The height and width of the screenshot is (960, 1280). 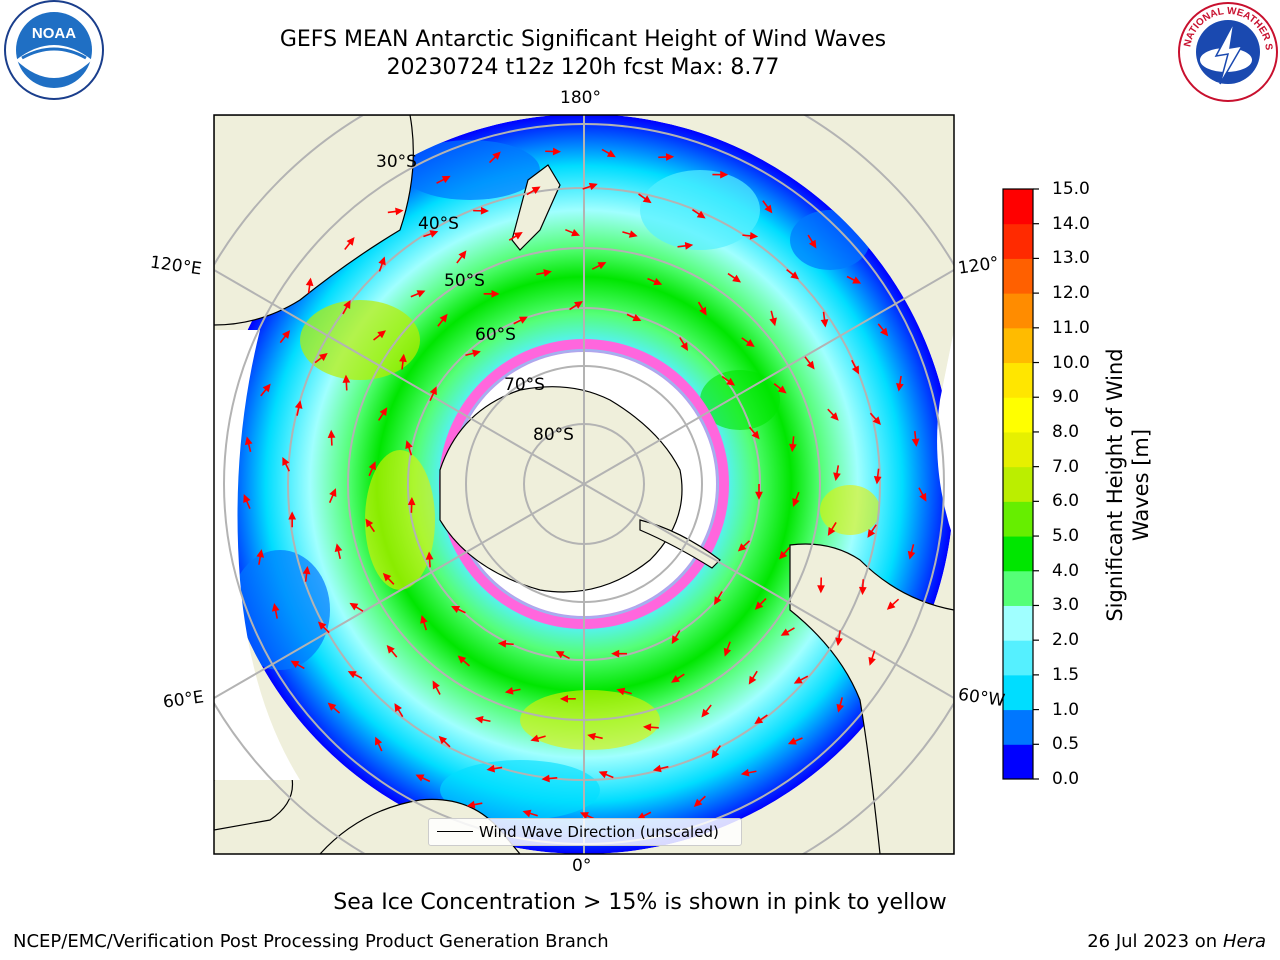 I want to click on svg-text: NOAA, so click(x=54, y=33).